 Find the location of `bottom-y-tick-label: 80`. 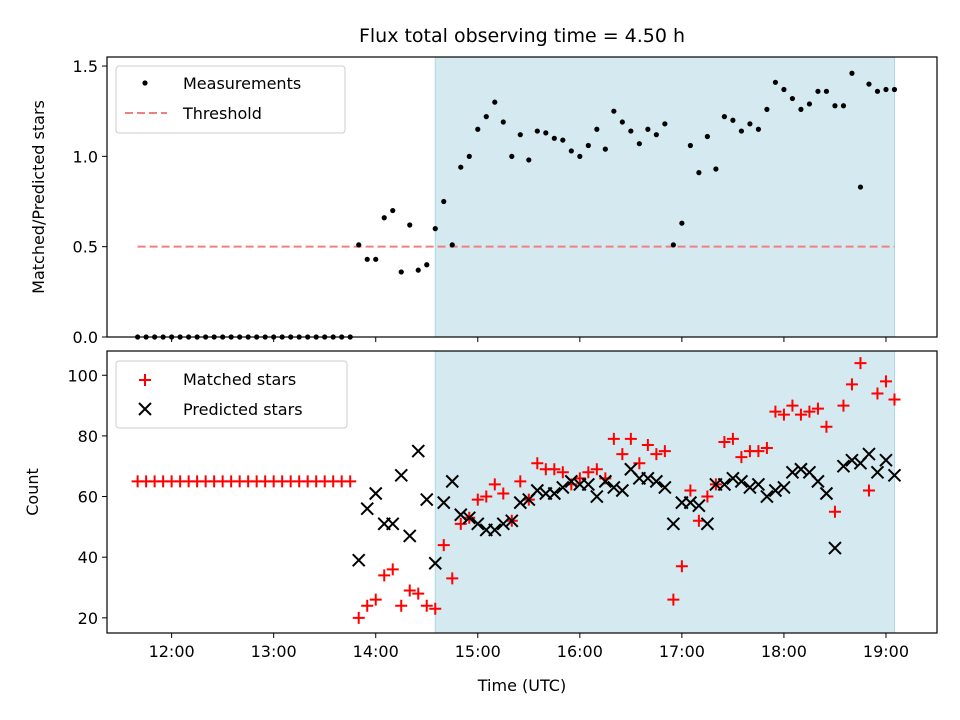

bottom-y-tick-label: 80 is located at coordinates (88, 436).